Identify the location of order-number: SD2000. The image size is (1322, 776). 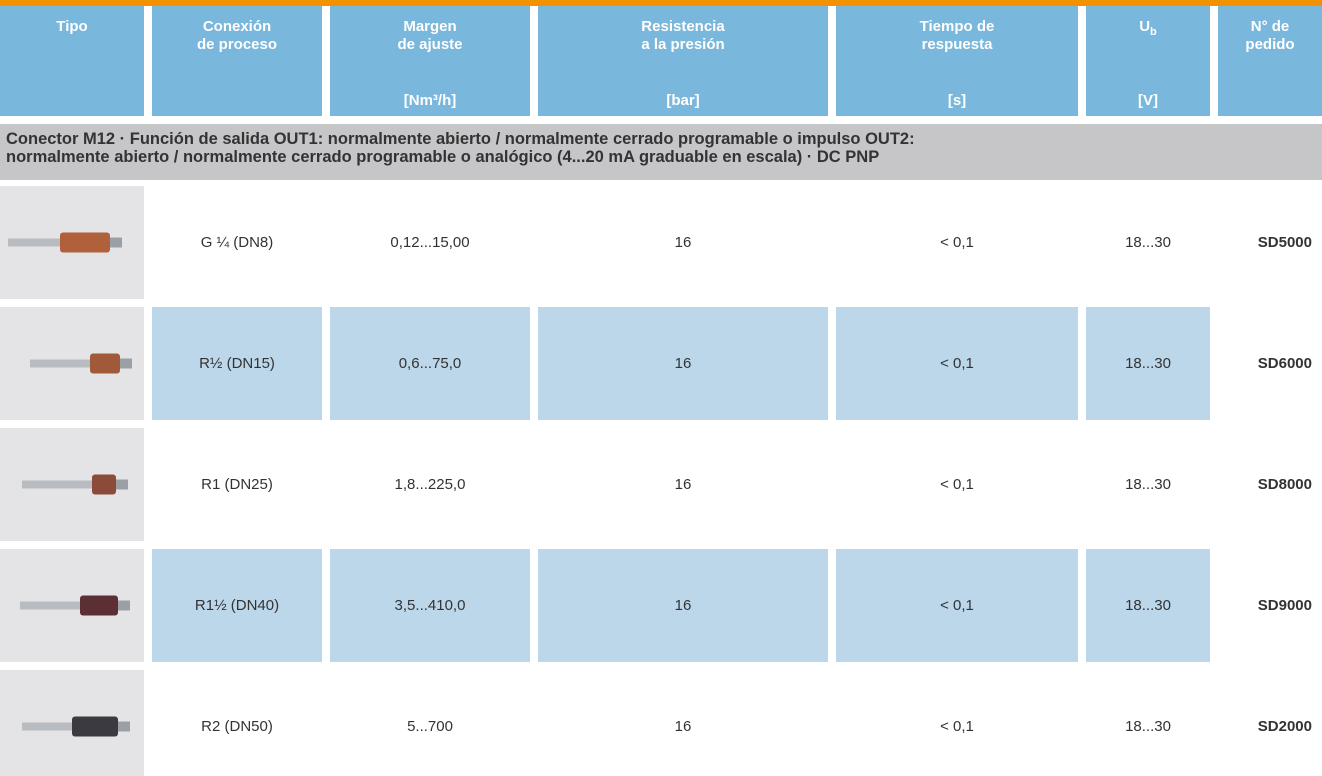
(1284, 726).